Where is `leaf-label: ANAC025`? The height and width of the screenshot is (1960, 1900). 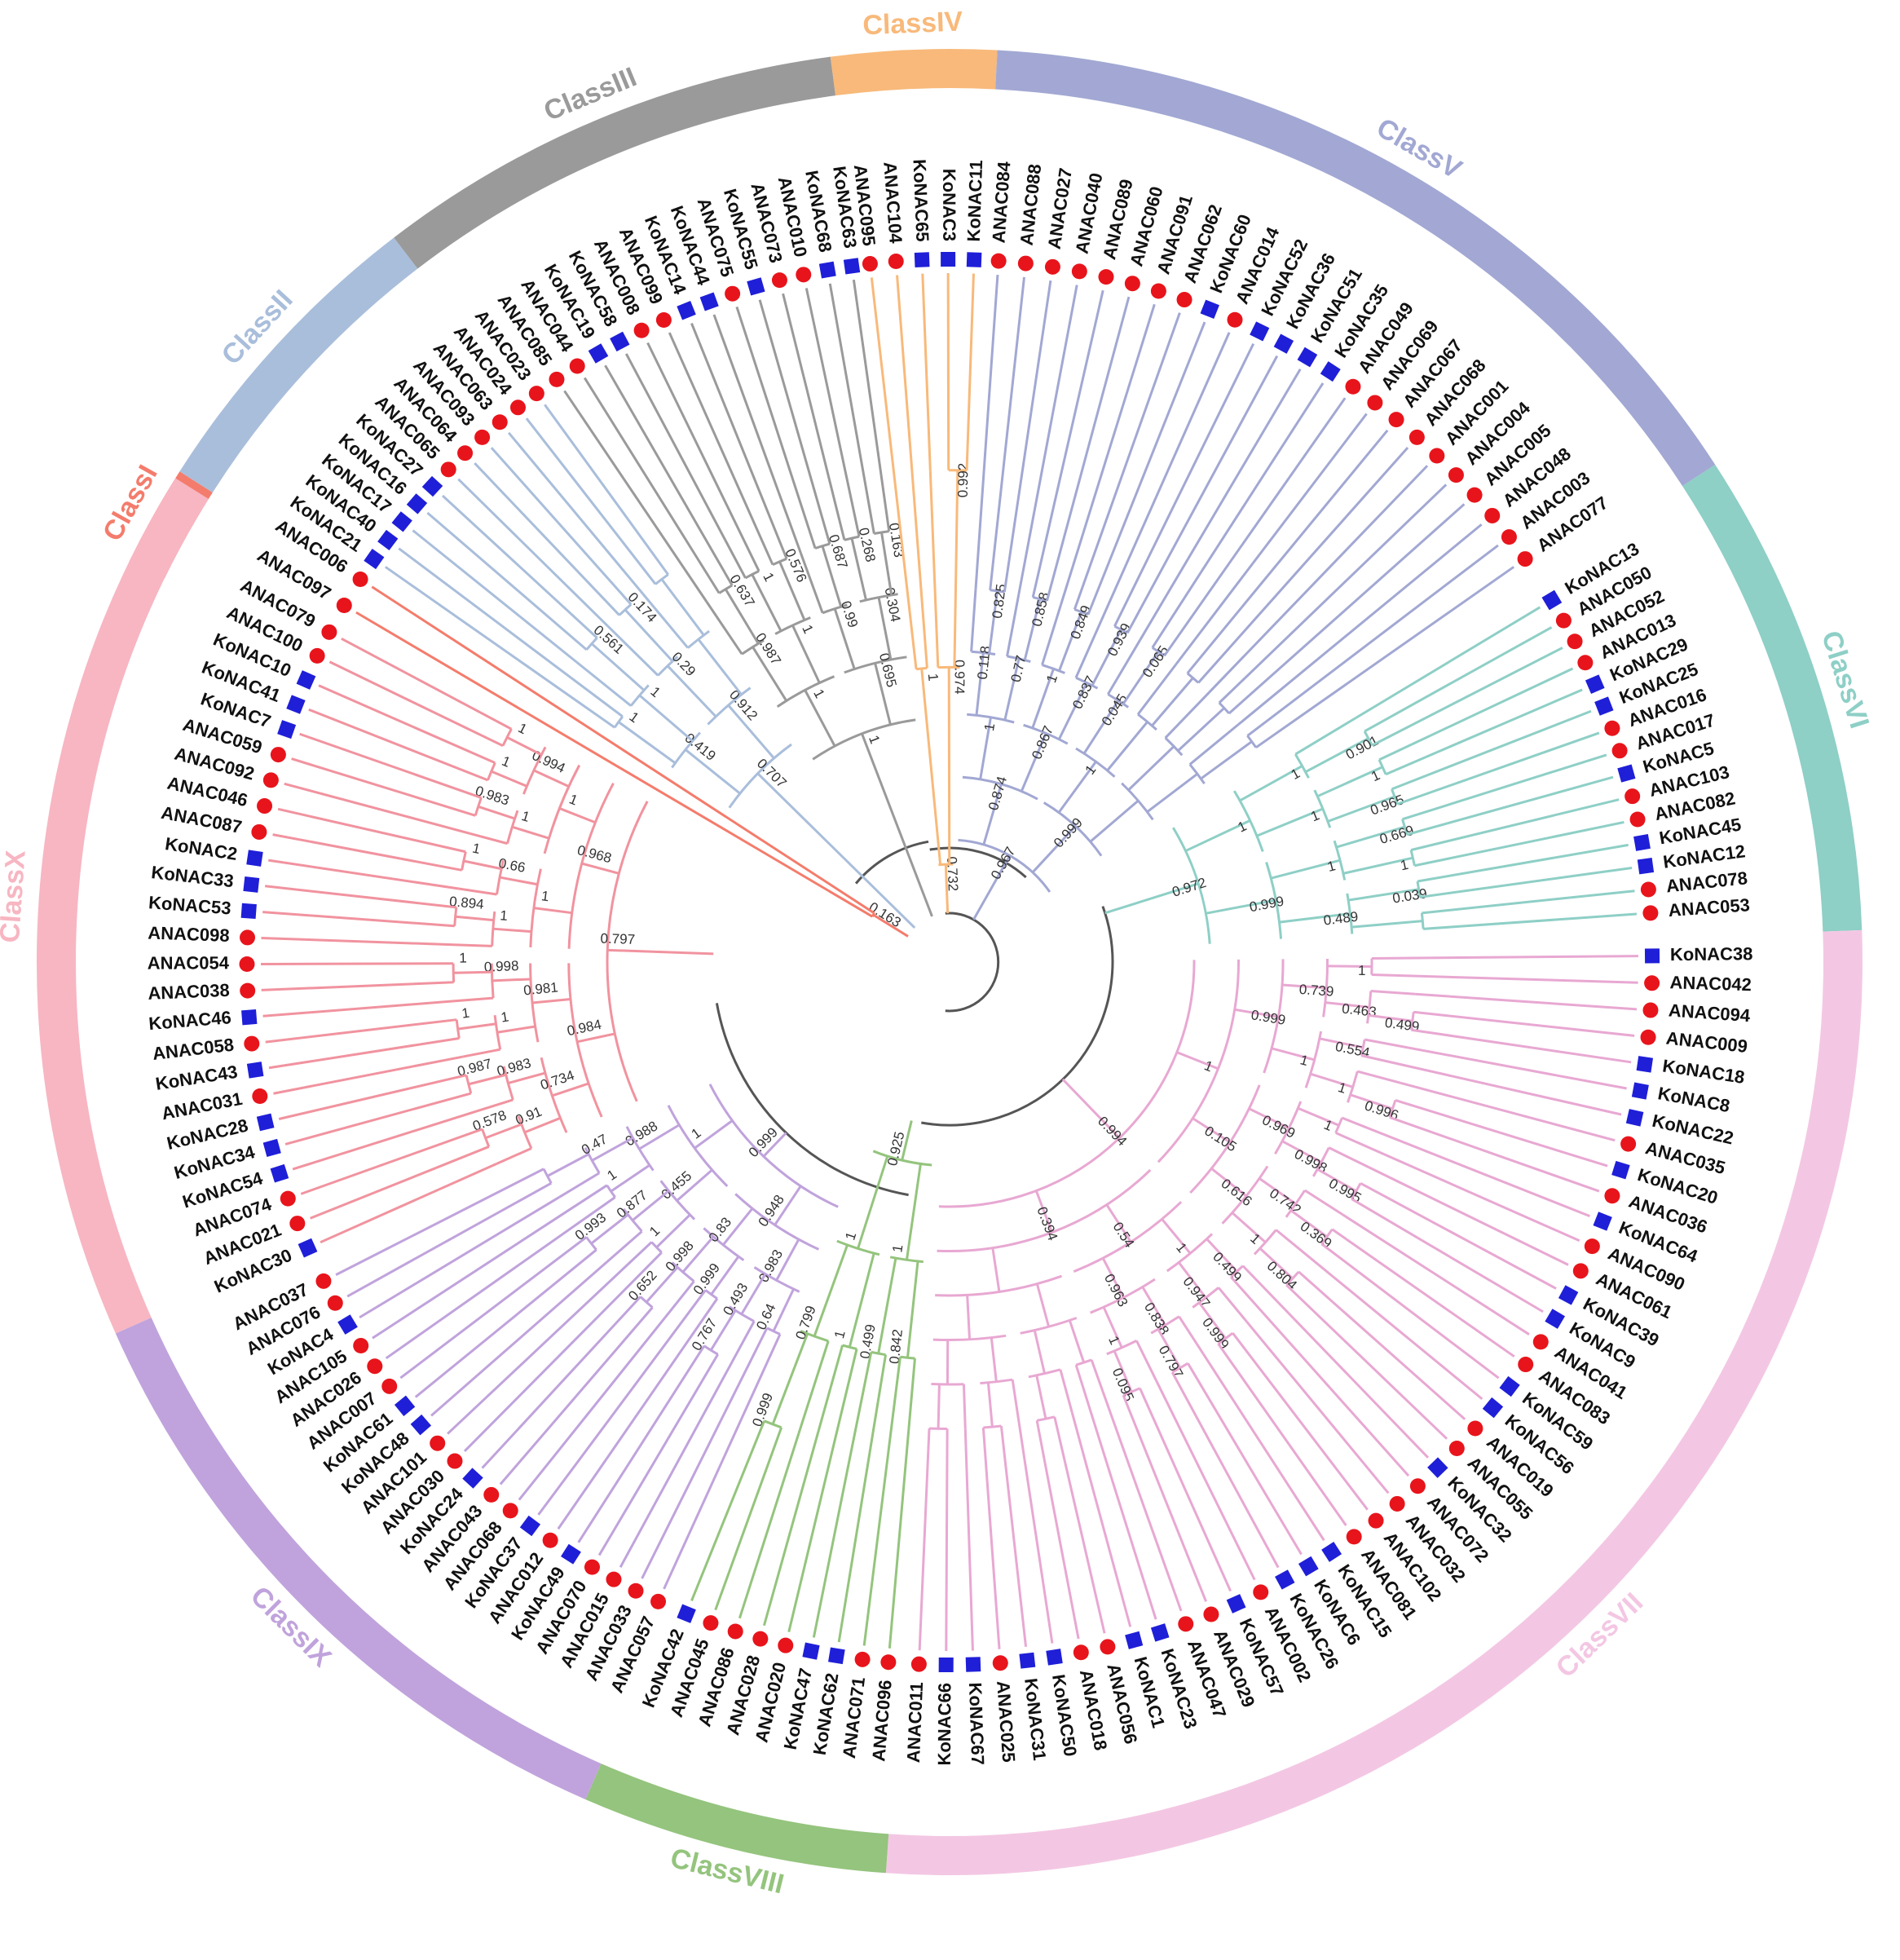
leaf-label: ANAC025 is located at coordinates (1006, 1722).